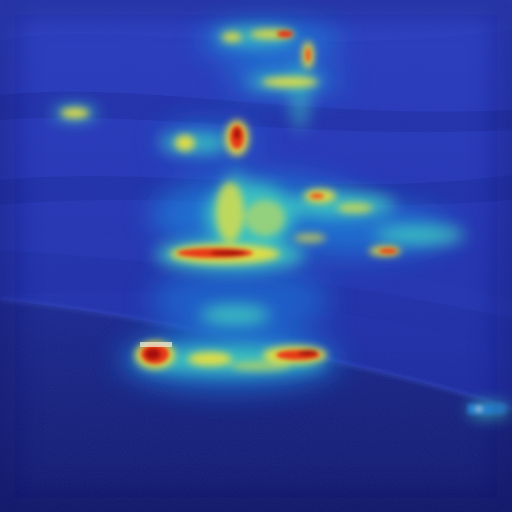 The width and height of the screenshot is (512, 512). I want to click on structure-highlight, so click(156, 344).